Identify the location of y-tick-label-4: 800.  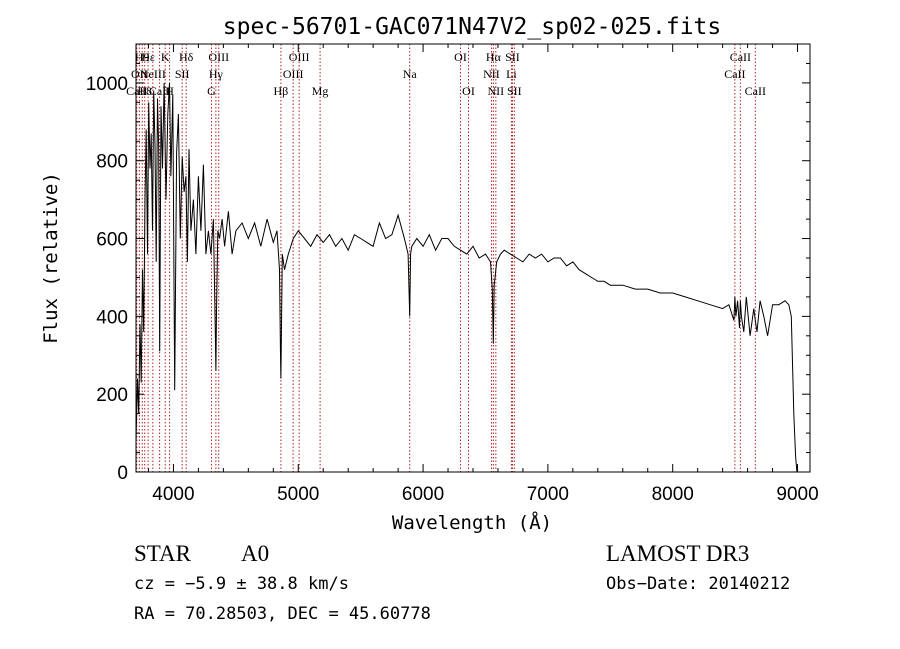
(112, 162).